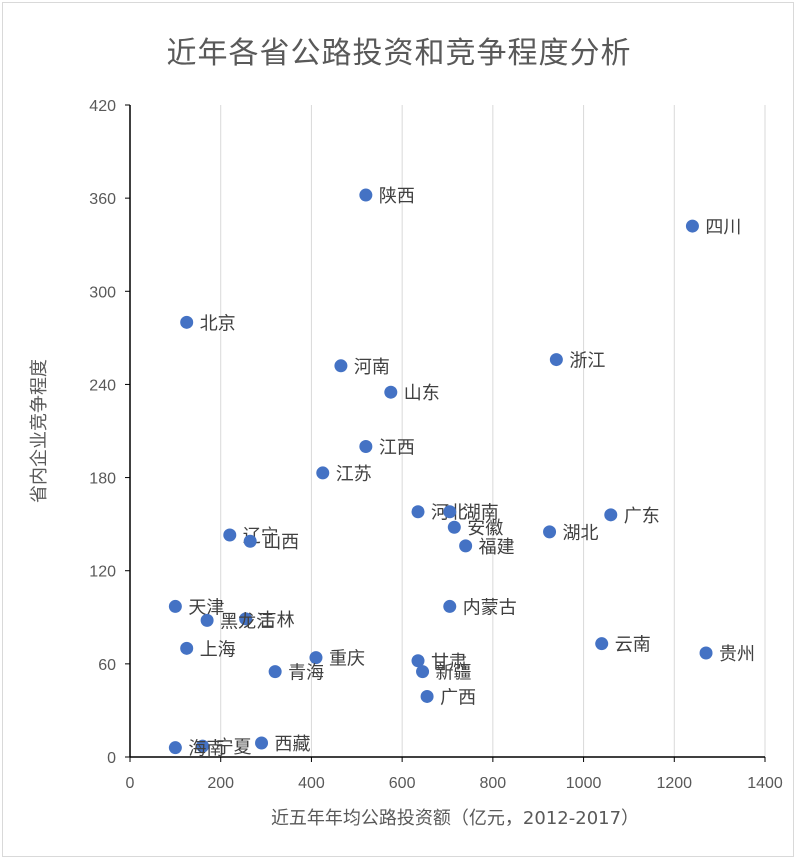 The width and height of the screenshot is (798, 861). Describe the element at coordinates (220, 783) in the screenshot. I see `x-tick-label: 200` at that location.